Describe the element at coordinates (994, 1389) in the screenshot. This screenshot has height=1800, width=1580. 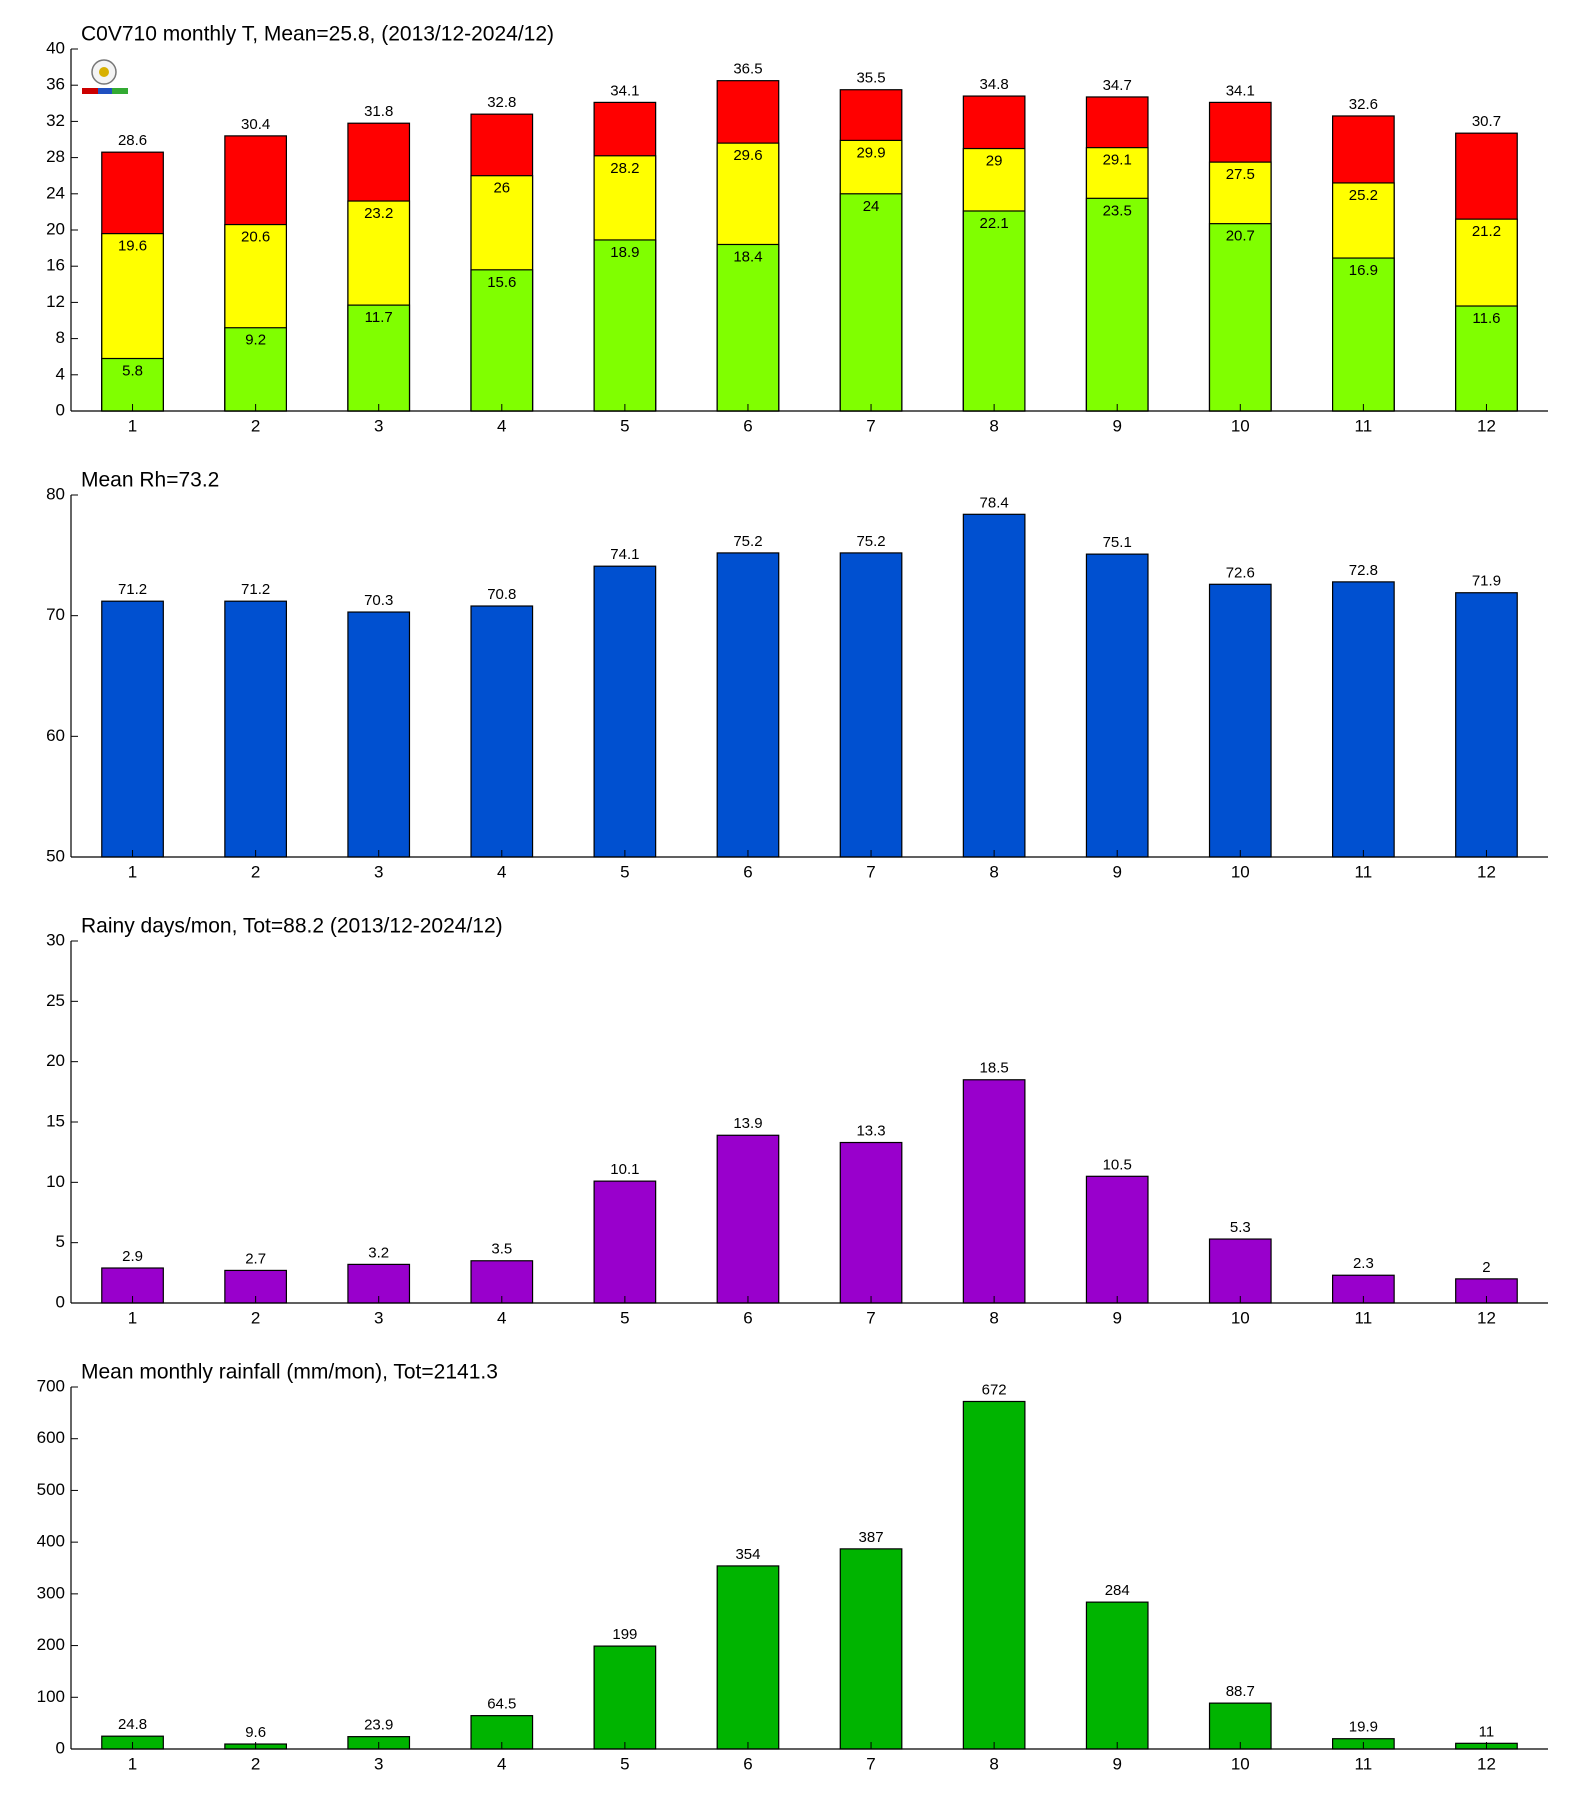
I see `value-label: 672` at that location.